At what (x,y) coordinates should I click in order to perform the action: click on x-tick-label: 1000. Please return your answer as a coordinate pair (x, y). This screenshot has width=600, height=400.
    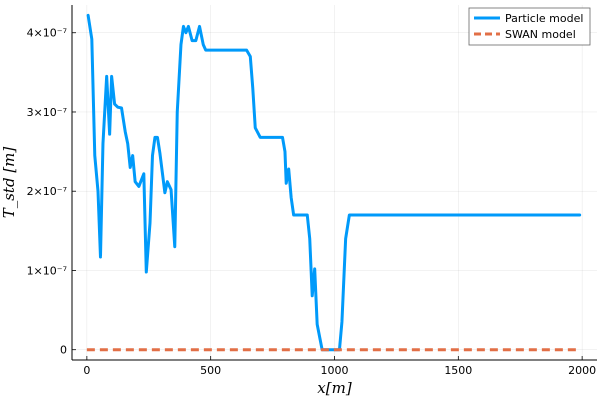
    Looking at the image, I should click on (335, 370).